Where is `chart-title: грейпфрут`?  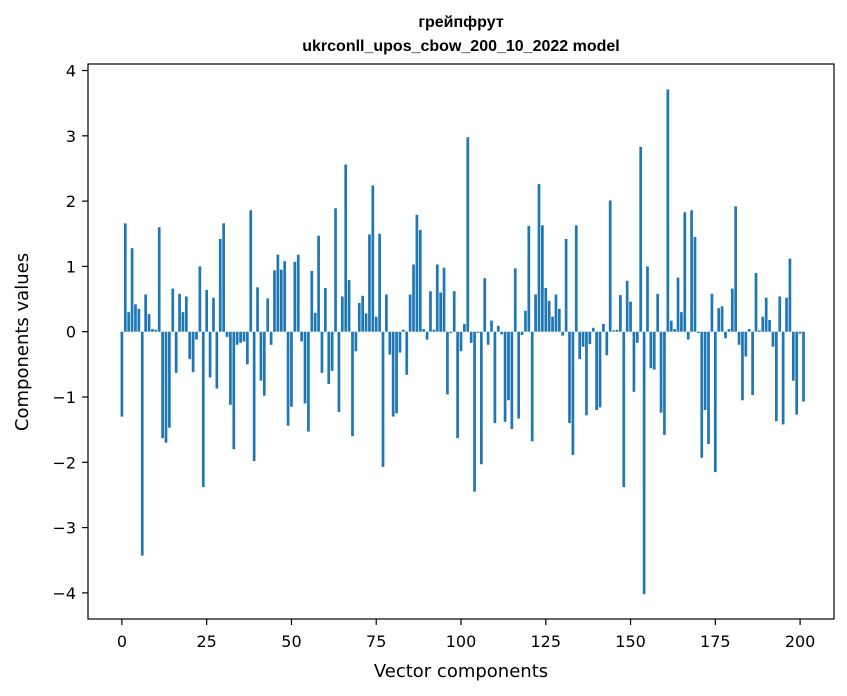
chart-title: грейпфрут is located at coordinates (460, 22).